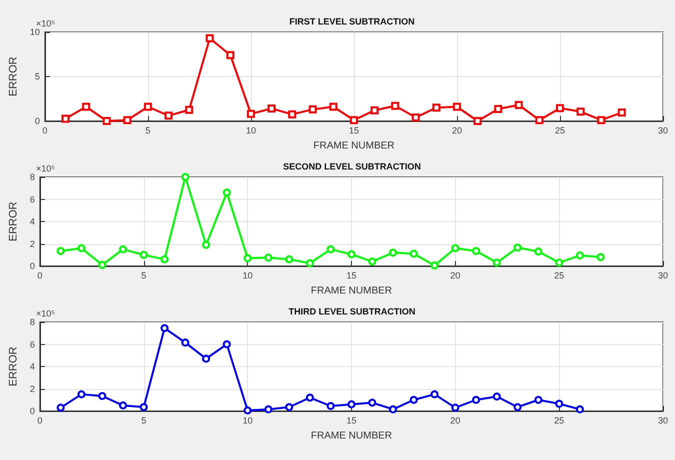  What do you see at coordinates (352, 167) in the screenshot?
I see `chart-title: SECOND LEVEL SUBTRACTION` at bounding box center [352, 167].